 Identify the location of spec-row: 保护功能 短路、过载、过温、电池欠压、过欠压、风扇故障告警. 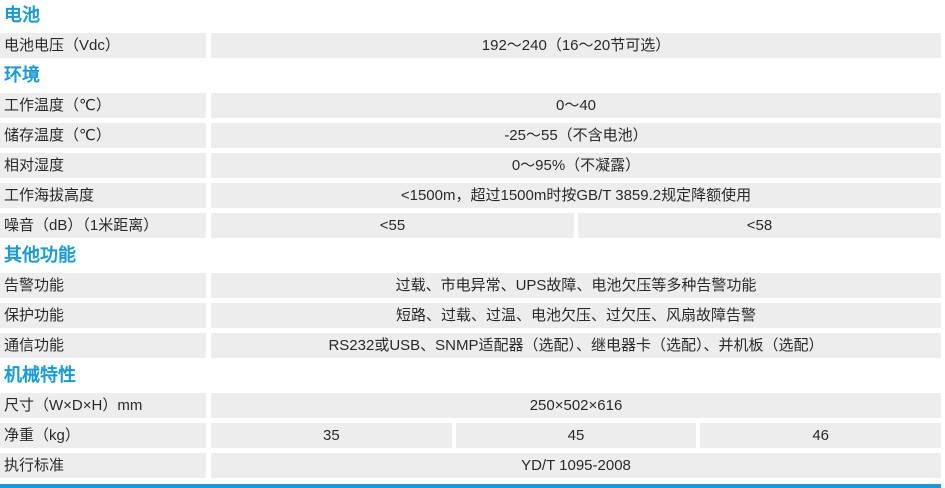
(470, 315).